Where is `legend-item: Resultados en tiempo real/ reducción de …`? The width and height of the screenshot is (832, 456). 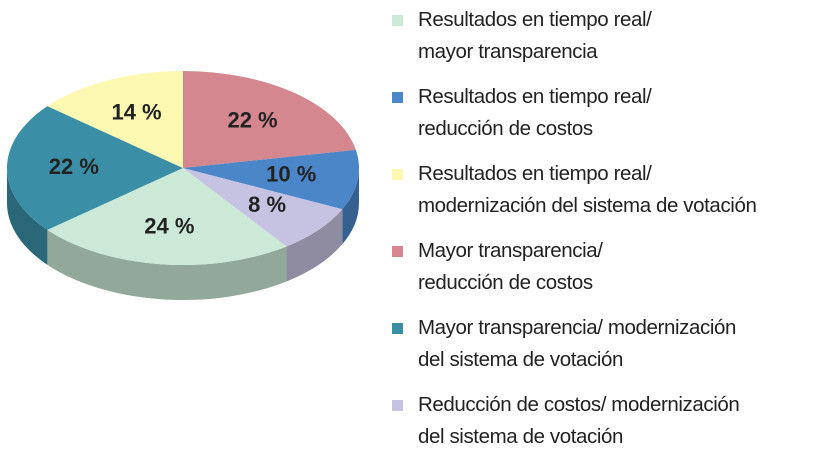
legend-item: Resultados en tiempo real/ reducción de … is located at coordinates (610, 119).